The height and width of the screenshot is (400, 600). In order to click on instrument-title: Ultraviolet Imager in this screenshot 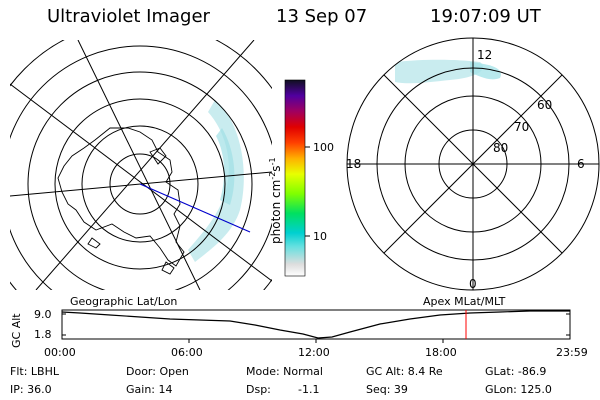, I will do `click(128, 16)`.